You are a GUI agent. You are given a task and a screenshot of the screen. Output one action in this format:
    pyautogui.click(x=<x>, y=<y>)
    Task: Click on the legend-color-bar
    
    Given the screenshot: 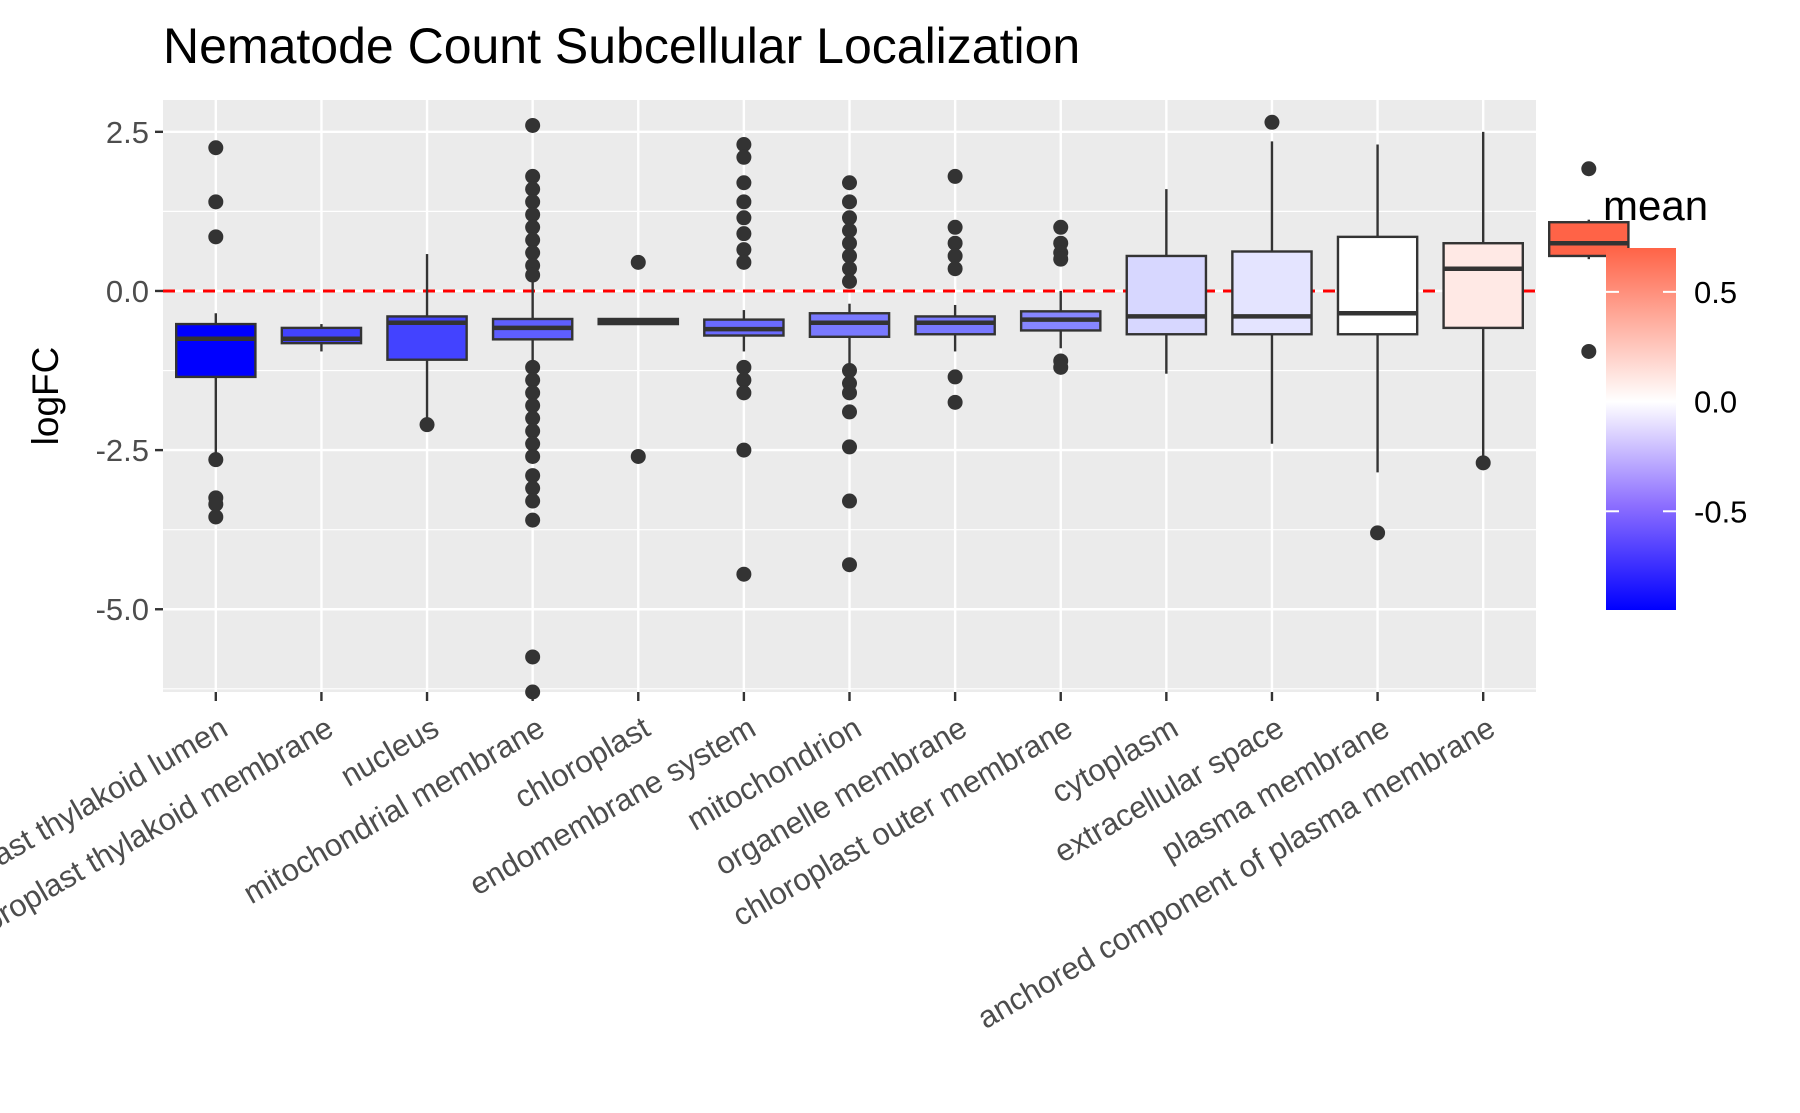 What is the action you would take?
    pyautogui.click(x=1641, y=429)
    